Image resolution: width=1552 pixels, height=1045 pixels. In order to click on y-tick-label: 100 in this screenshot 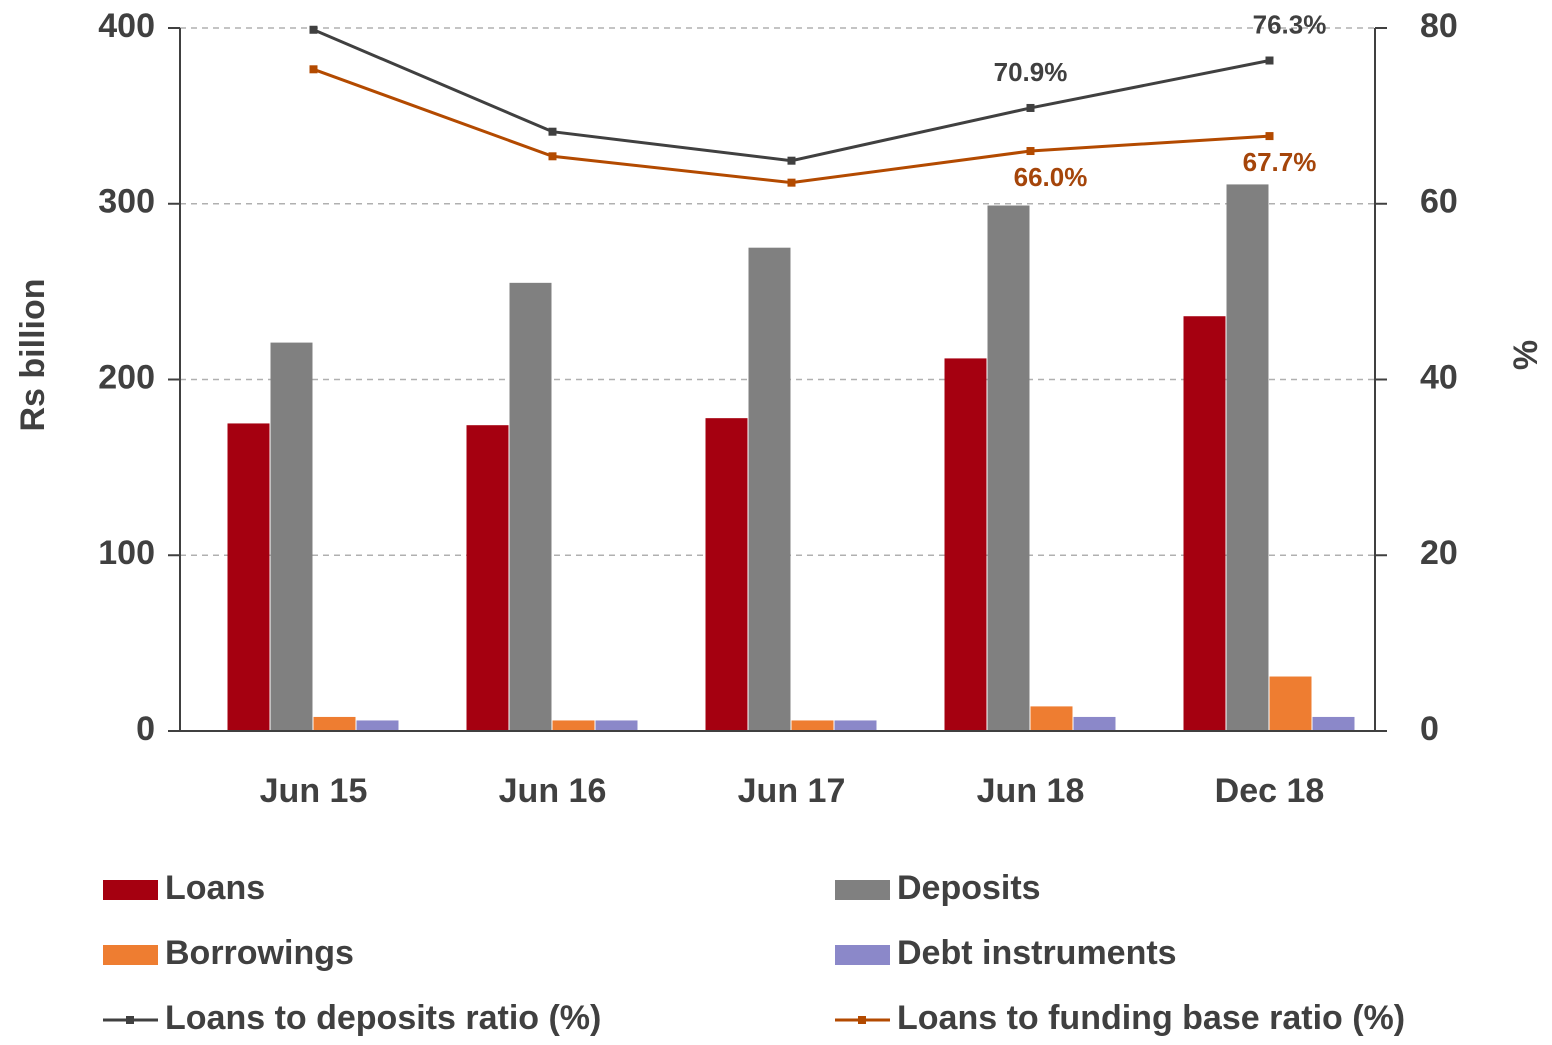, I will do `click(126, 553)`.